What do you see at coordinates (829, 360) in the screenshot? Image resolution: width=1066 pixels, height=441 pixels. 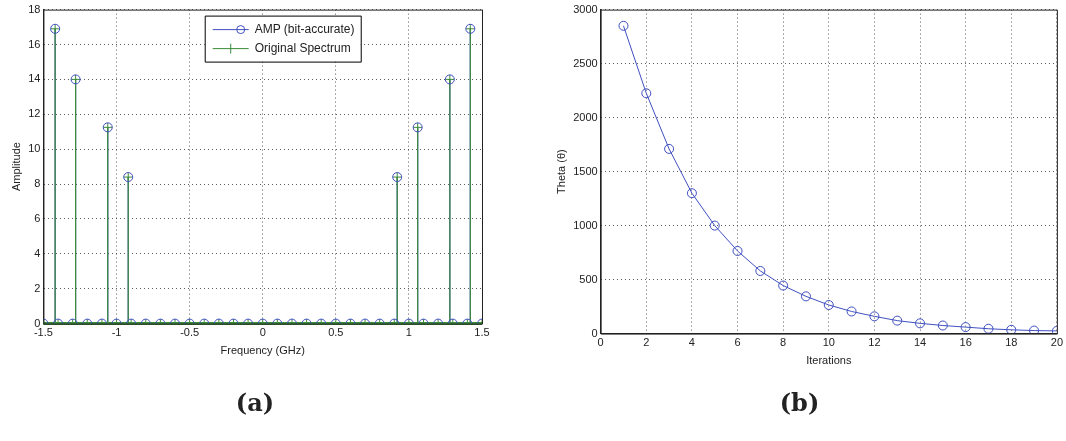 I see `x-axis-title: Iterations` at bounding box center [829, 360].